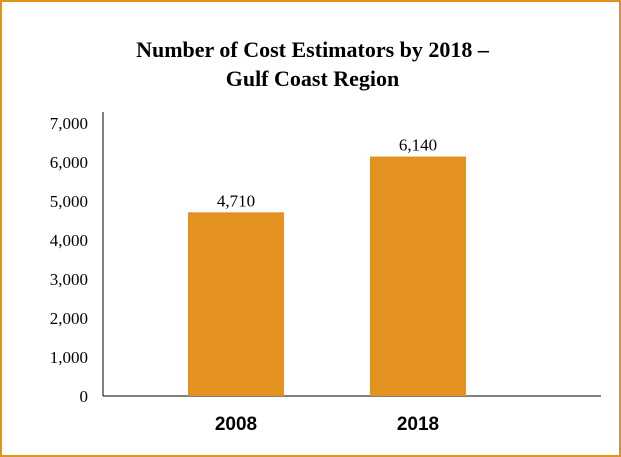  Describe the element at coordinates (69, 201) in the screenshot. I see `y-tick-label: 5,000` at that location.